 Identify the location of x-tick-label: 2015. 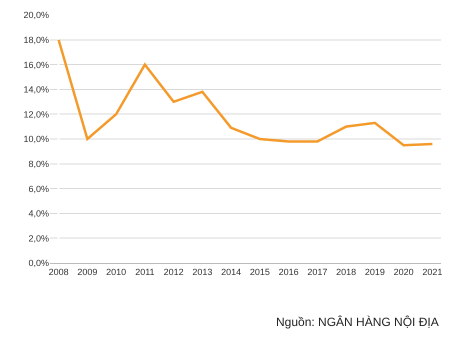
(260, 271).